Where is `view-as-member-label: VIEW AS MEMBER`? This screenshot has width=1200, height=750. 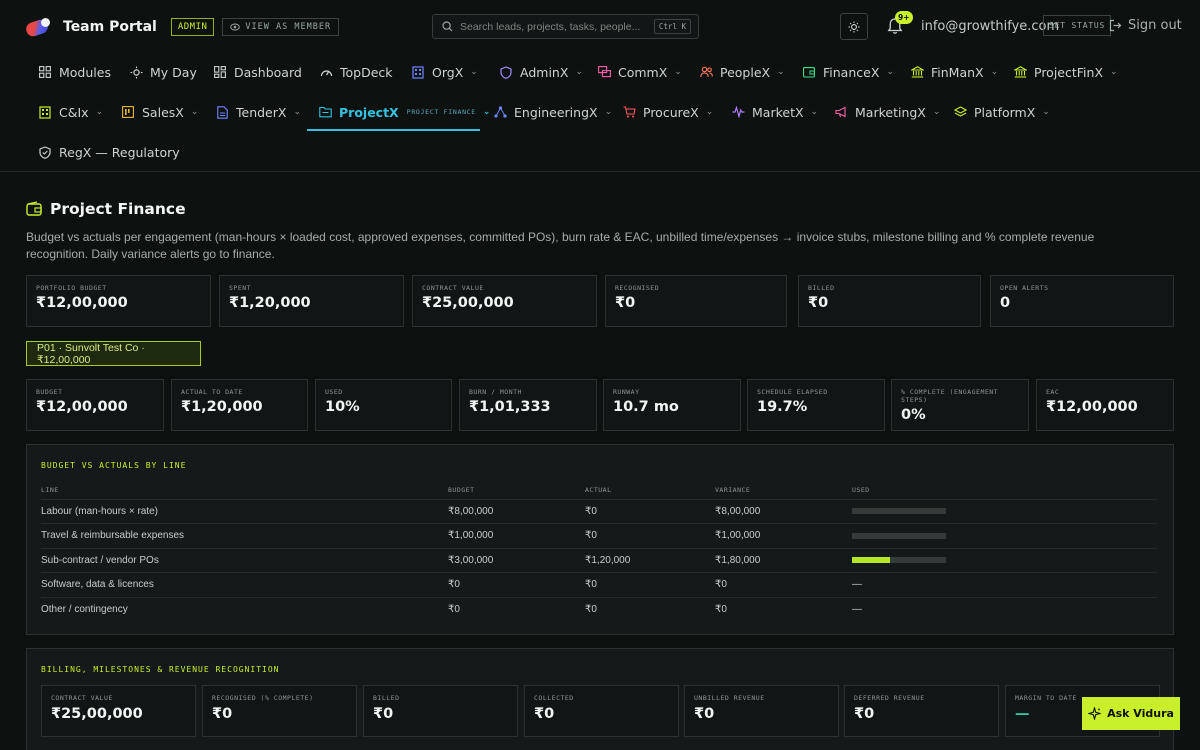
view-as-member-label: VIEW AS MEMBER is located at coordinates (288, 27).